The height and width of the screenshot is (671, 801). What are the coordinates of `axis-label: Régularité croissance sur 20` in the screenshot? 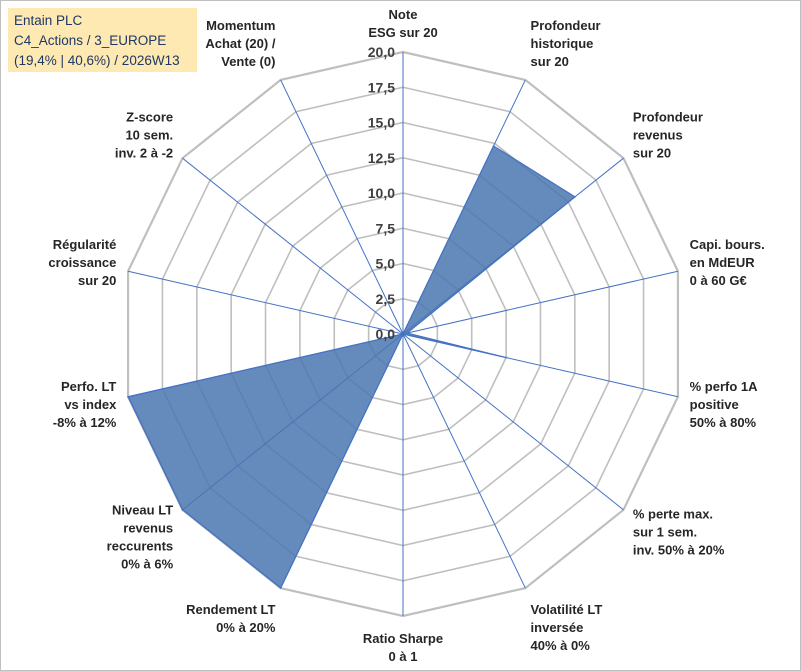 It's located at (82, 262).